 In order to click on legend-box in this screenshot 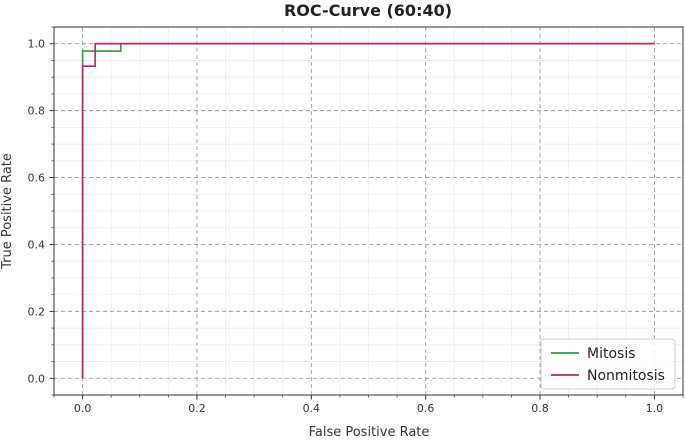, I will do `click(608, 364)`.